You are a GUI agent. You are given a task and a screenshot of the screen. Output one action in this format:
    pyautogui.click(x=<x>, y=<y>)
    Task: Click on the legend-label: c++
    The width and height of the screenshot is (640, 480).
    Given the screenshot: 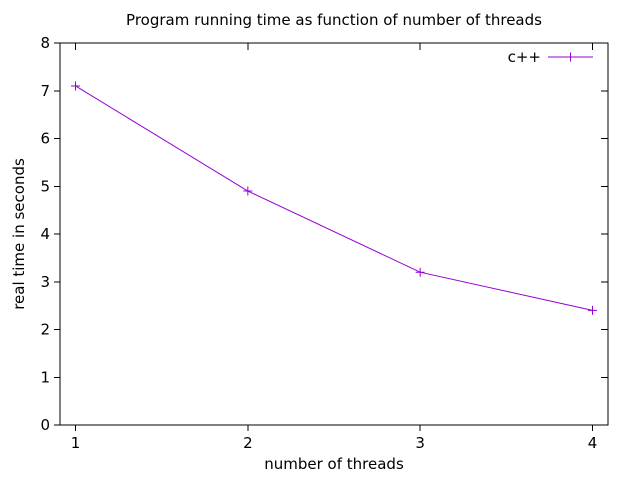 What is the action you would take?
    pyautogui.click(x=524, y=57)
    